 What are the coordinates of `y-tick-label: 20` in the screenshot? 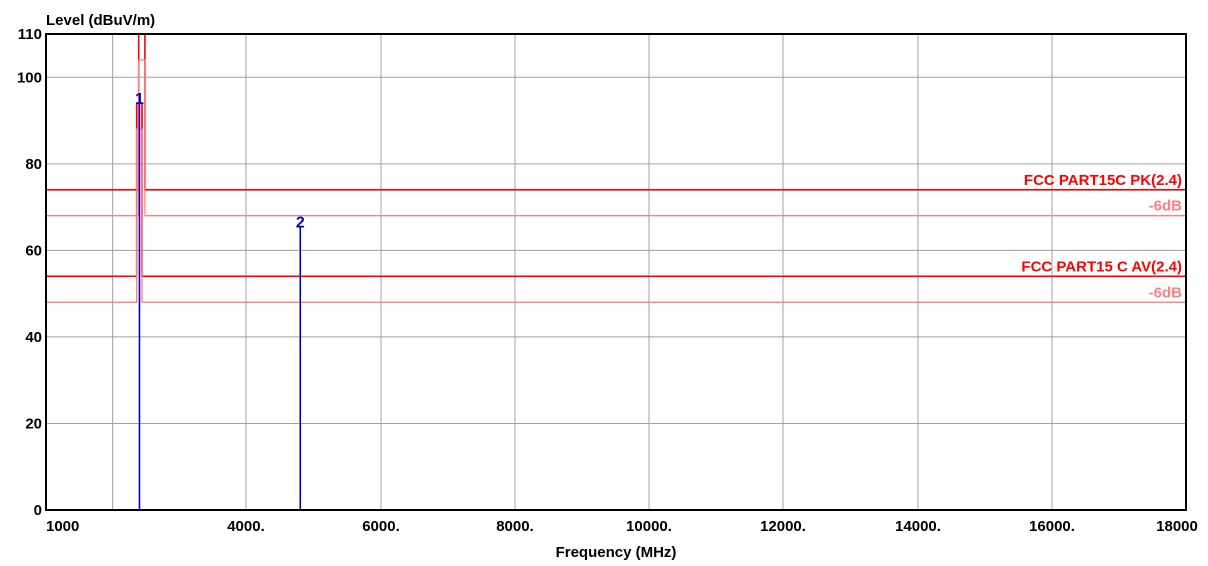 It's located at (33, 423).